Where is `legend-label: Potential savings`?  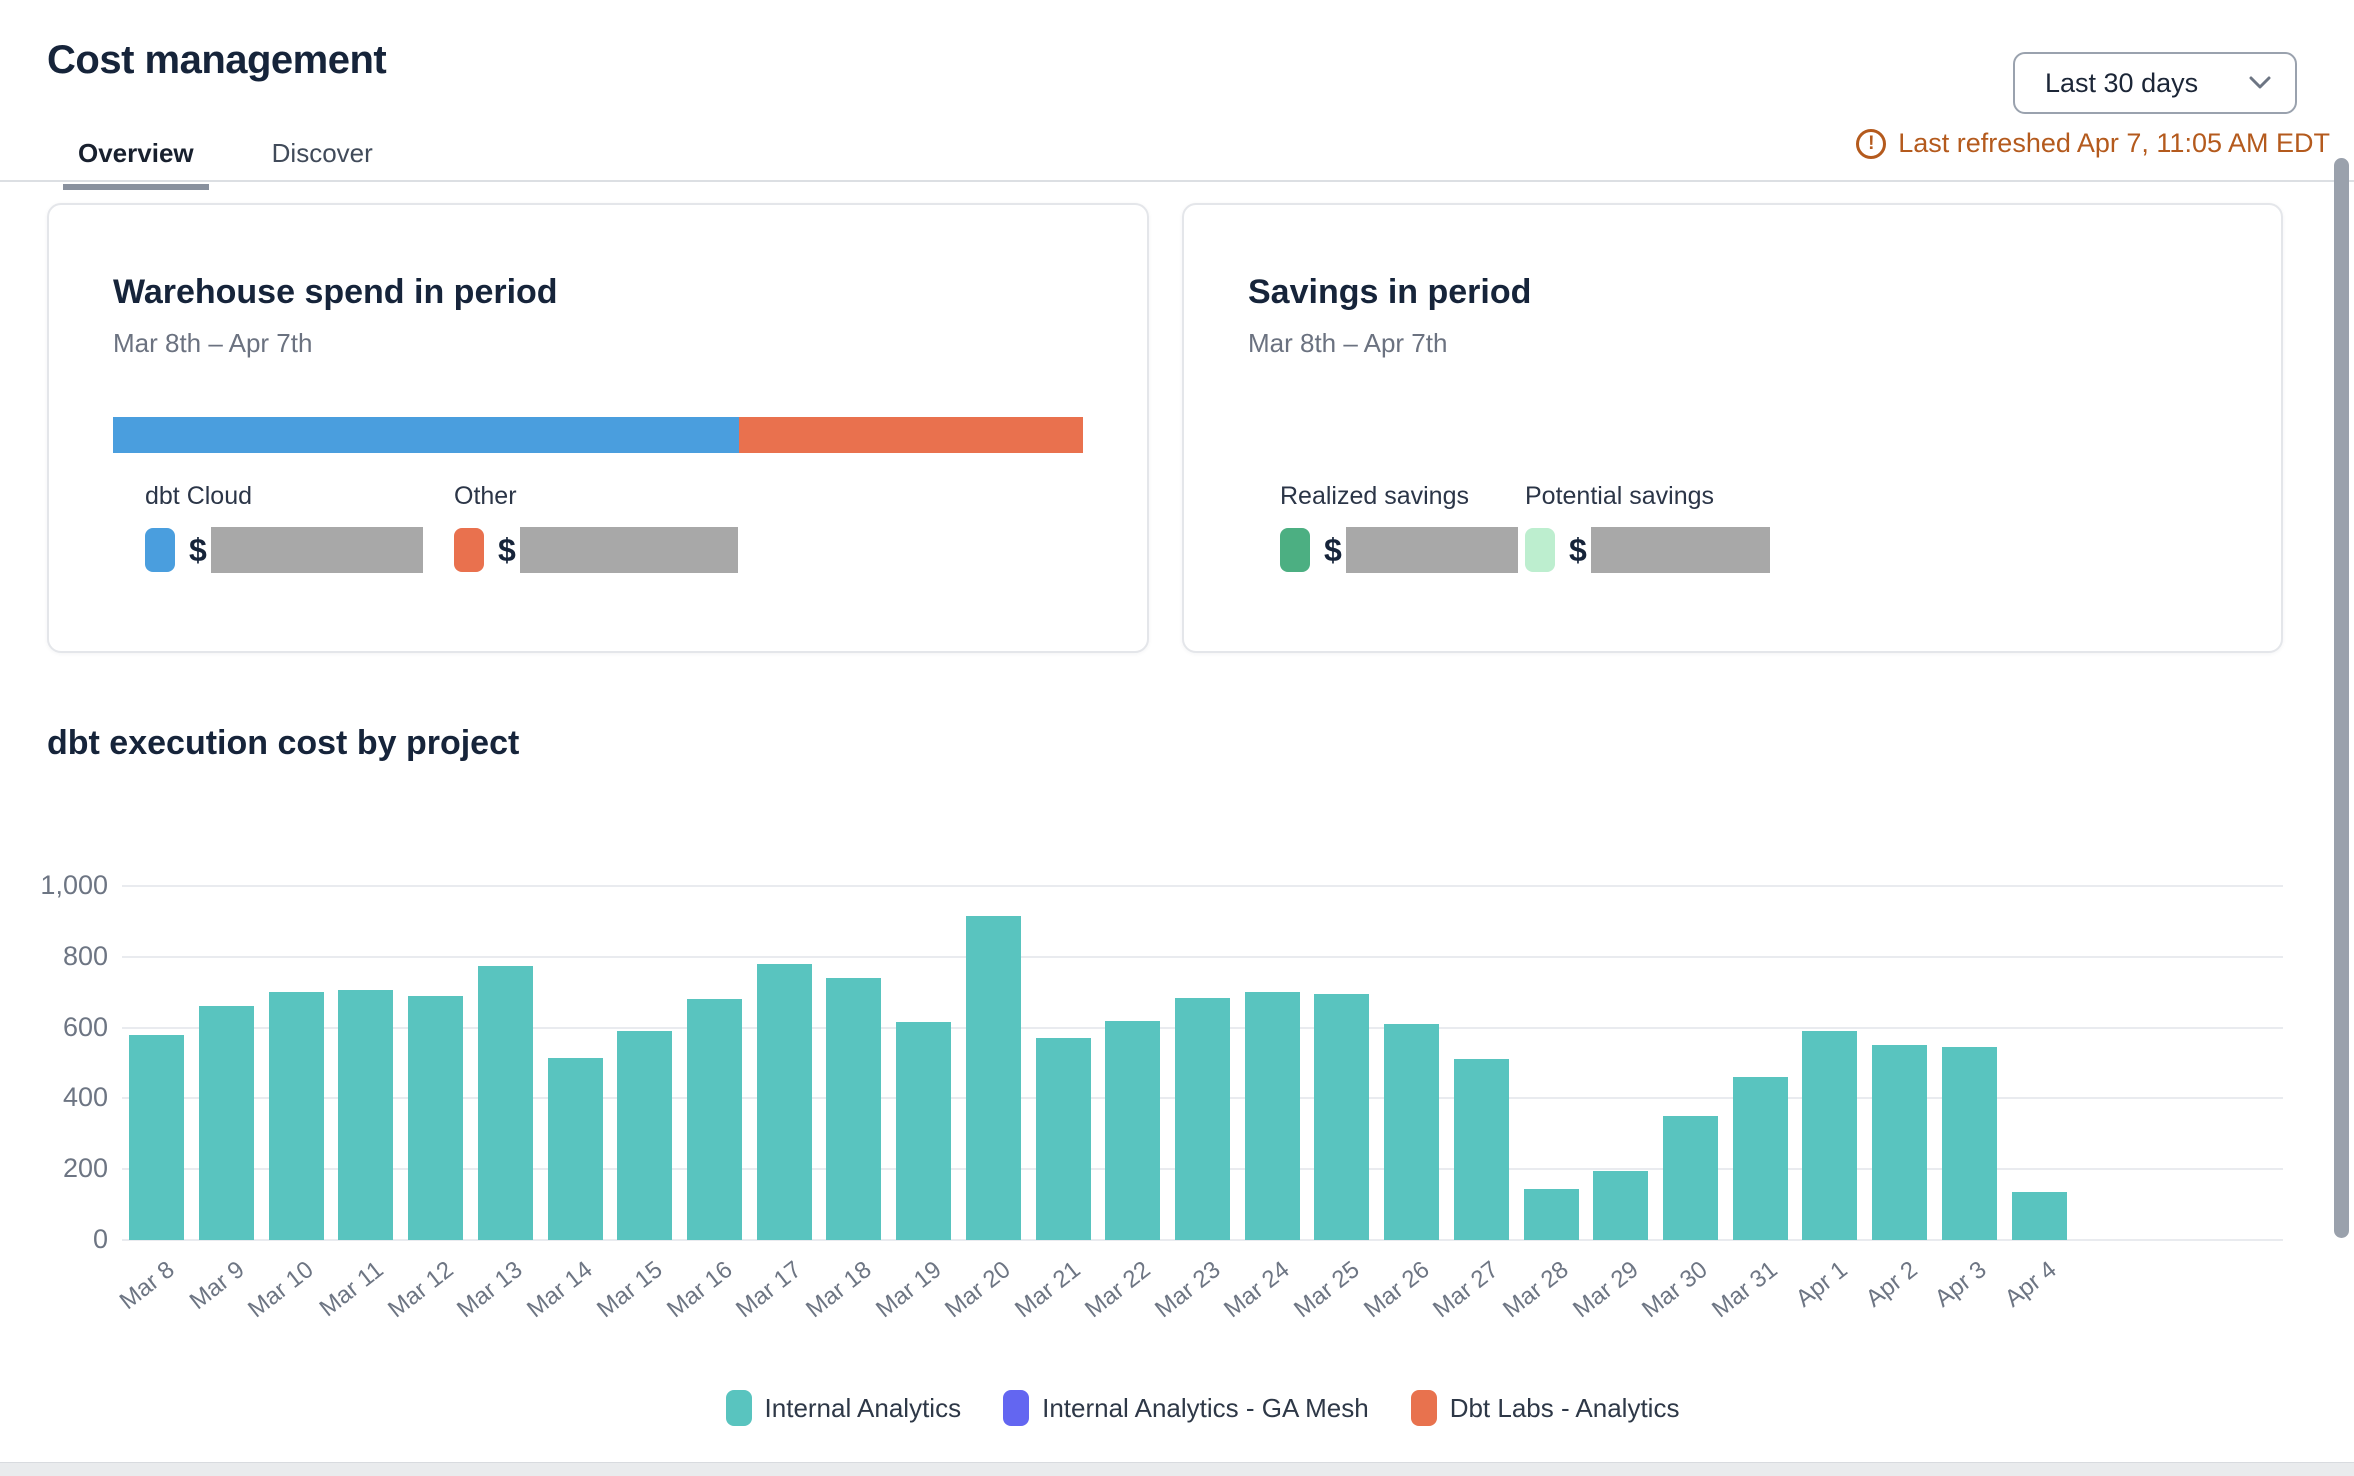 legend-label: Potential savings is located at coordinates (1620, 496).